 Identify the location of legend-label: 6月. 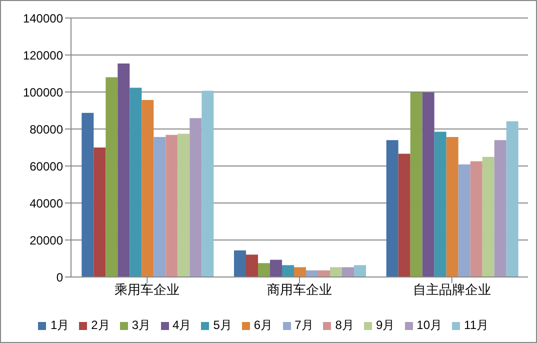
(263, 325).